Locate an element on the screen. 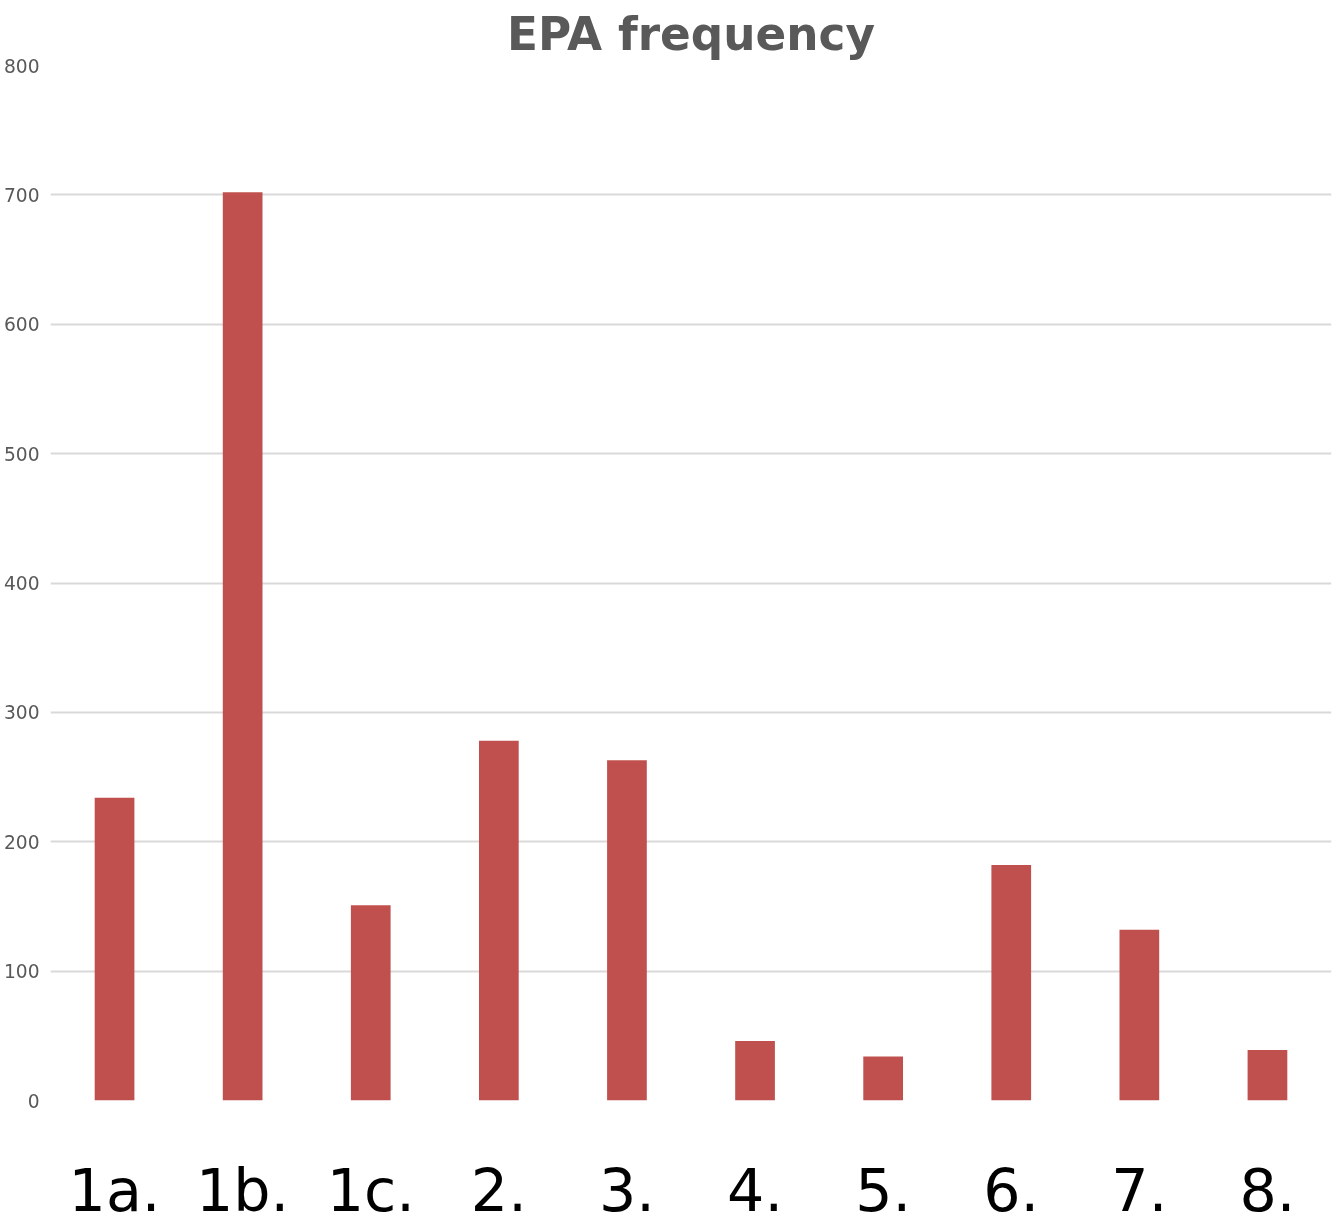 This screenshot has height=1227, width=1341. y-tick-label: 200 is located at coordinates (21, 842).